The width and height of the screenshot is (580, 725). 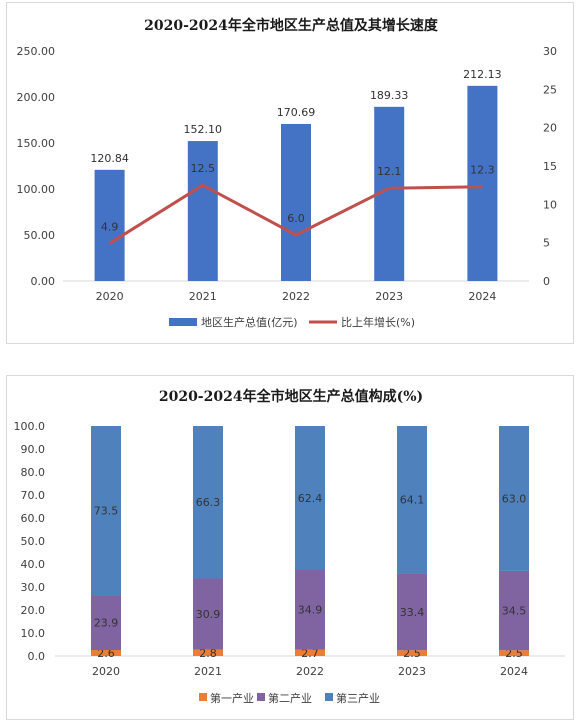 I want to click on legend-label-growth: 比上年增长(%), so click(x=378, y=322).